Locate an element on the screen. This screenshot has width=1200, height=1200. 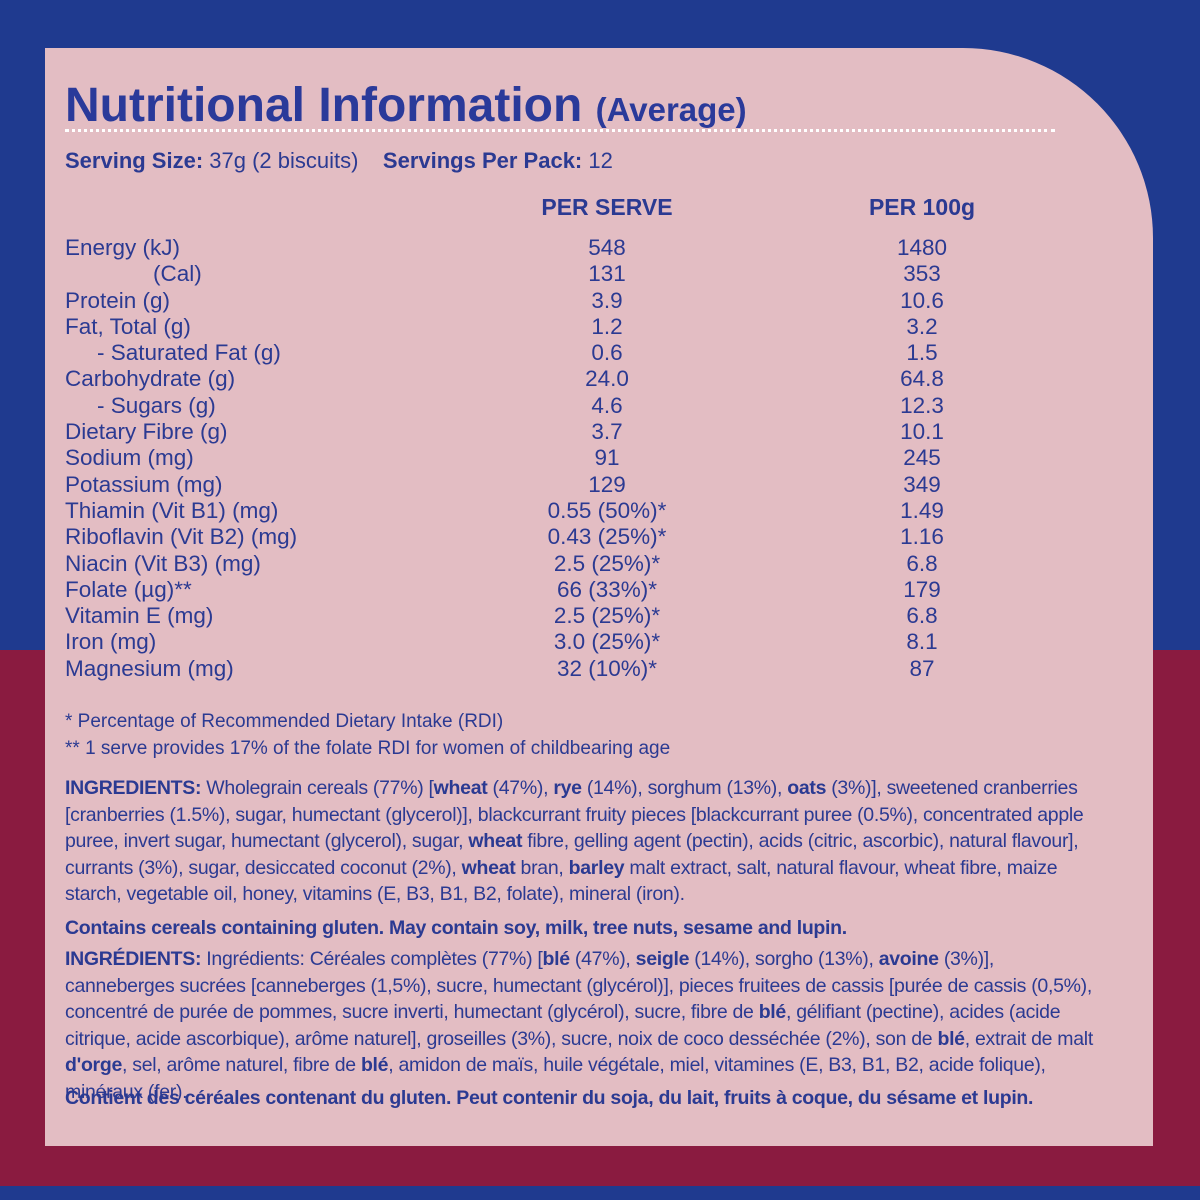
row-label: Fat, Total (g) is located at coordinates (128, 326).